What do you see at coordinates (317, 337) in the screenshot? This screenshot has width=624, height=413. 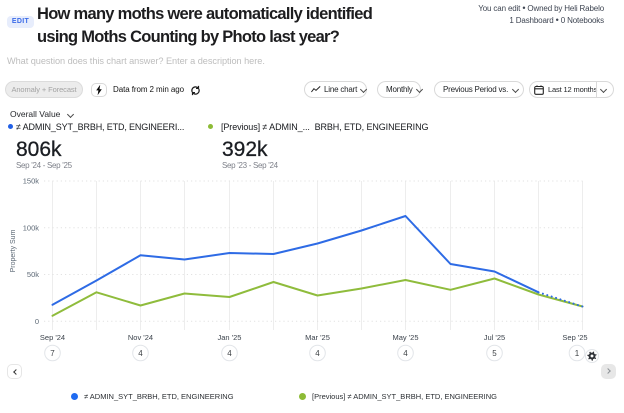 I see `svg-text: Mar '25` at bounding box center [317, 337].